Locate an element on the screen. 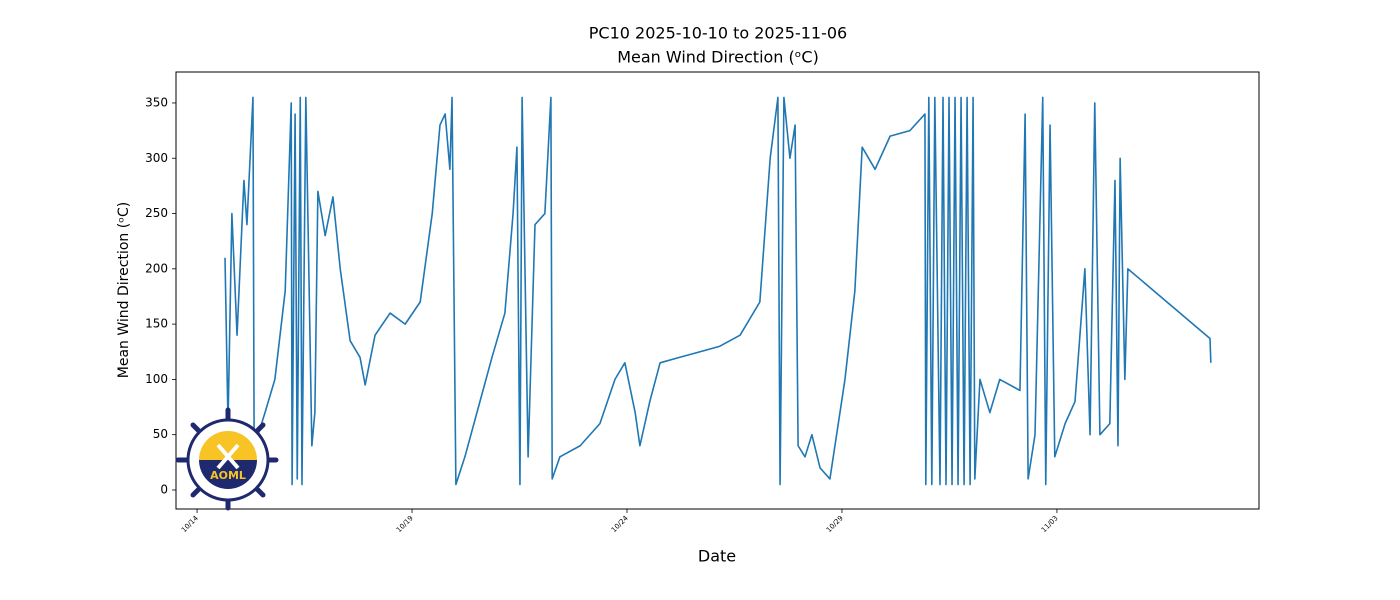 The width and height of the screenshot is (1400, 600). y-tick-label: 200 is located at coordinates (156, 268).